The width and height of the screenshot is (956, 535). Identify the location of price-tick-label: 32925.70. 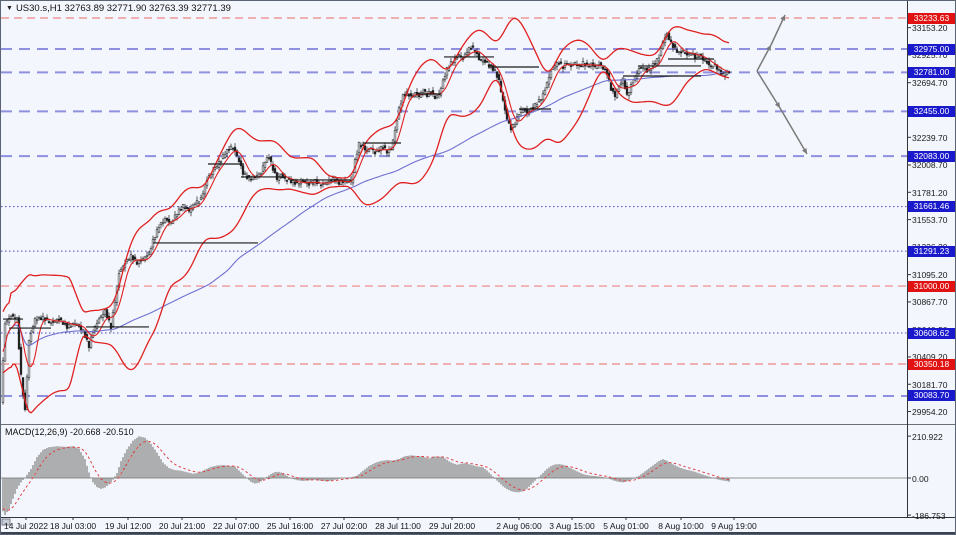
(930, 55).